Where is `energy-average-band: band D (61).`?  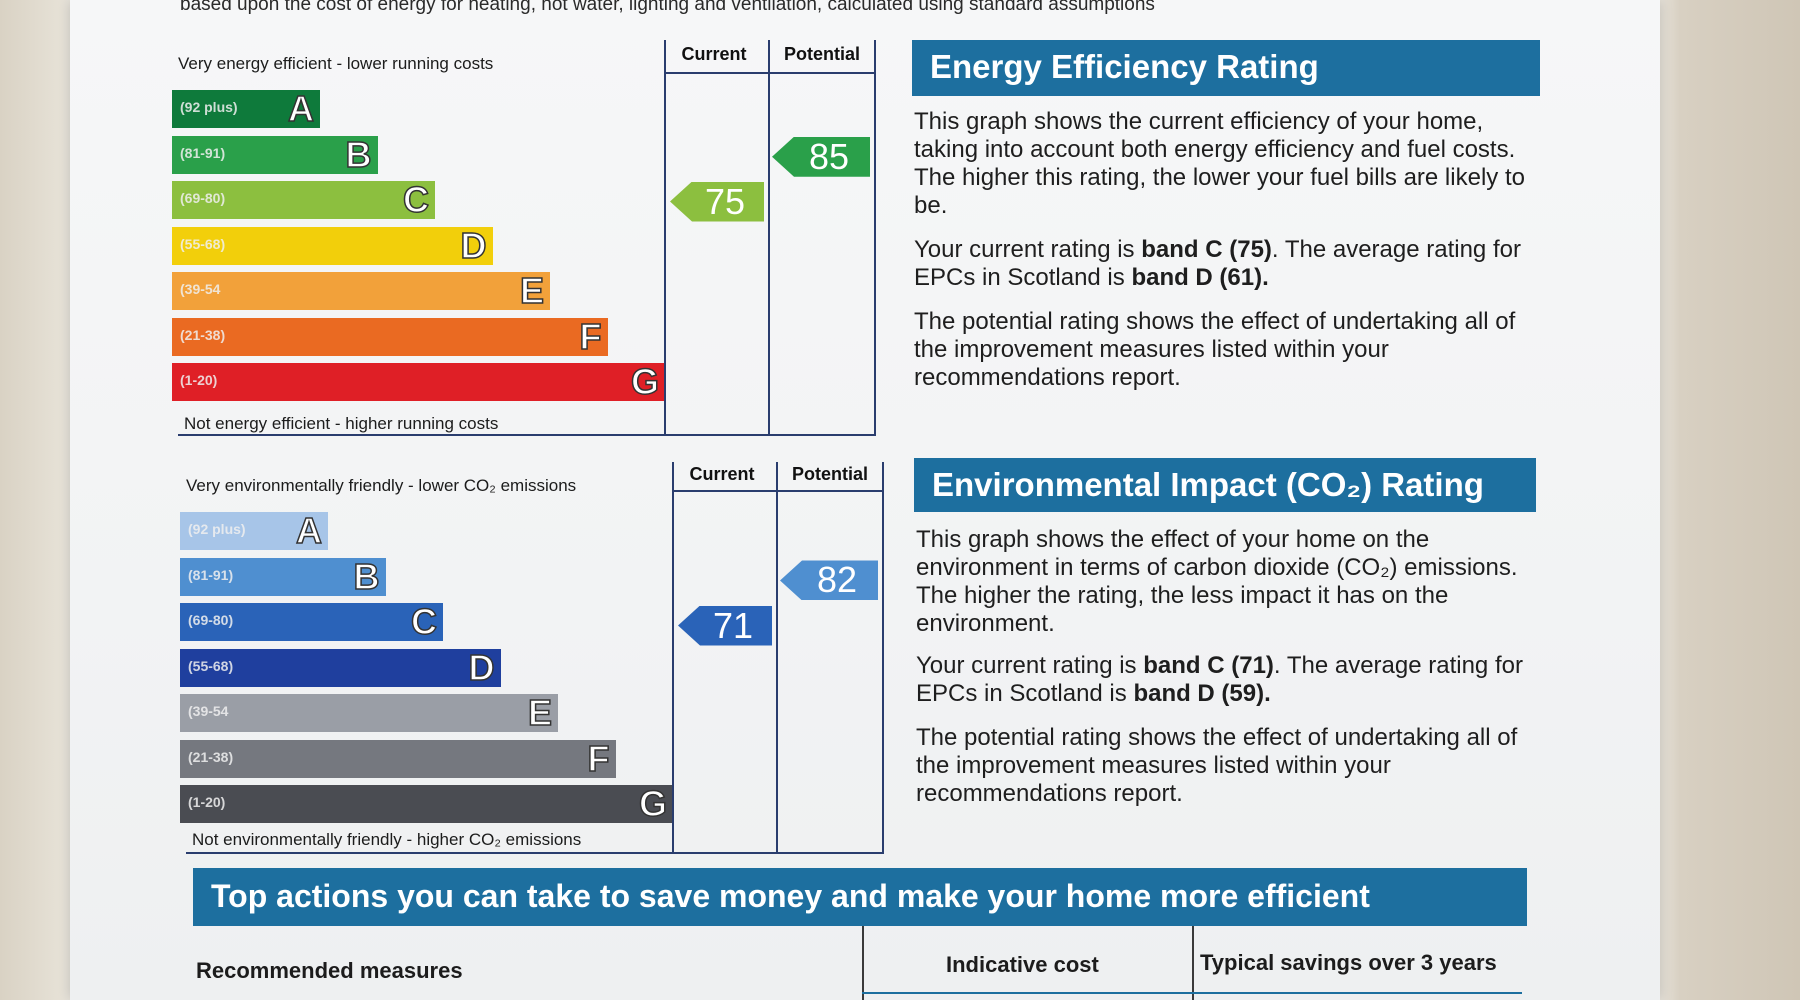
energy-average-band: band D (61). is located at coordinates (1200, 277).